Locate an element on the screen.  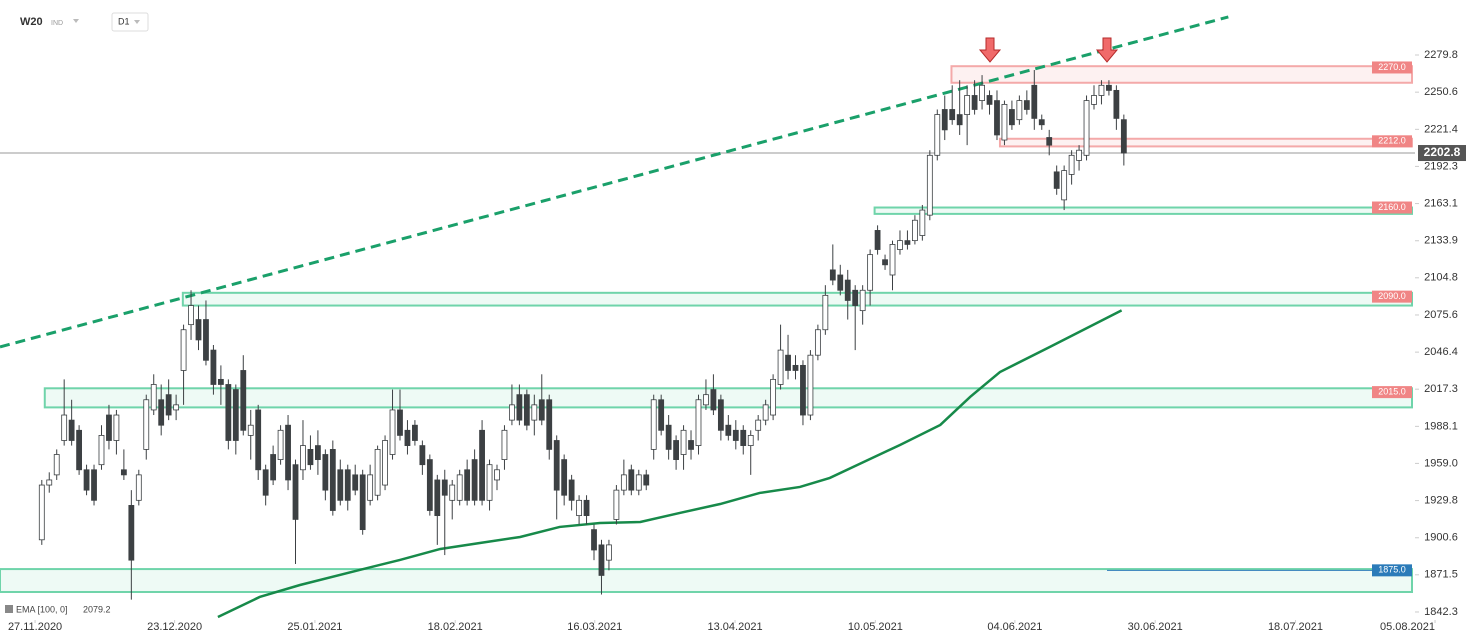
x-tick-label: 30.06.2021 is located at coordinates (1155, 627).